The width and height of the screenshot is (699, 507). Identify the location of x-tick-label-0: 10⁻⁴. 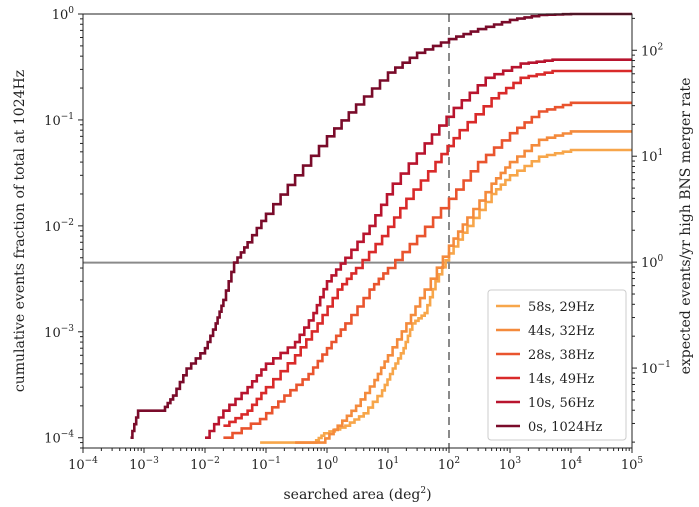
(83, 464).